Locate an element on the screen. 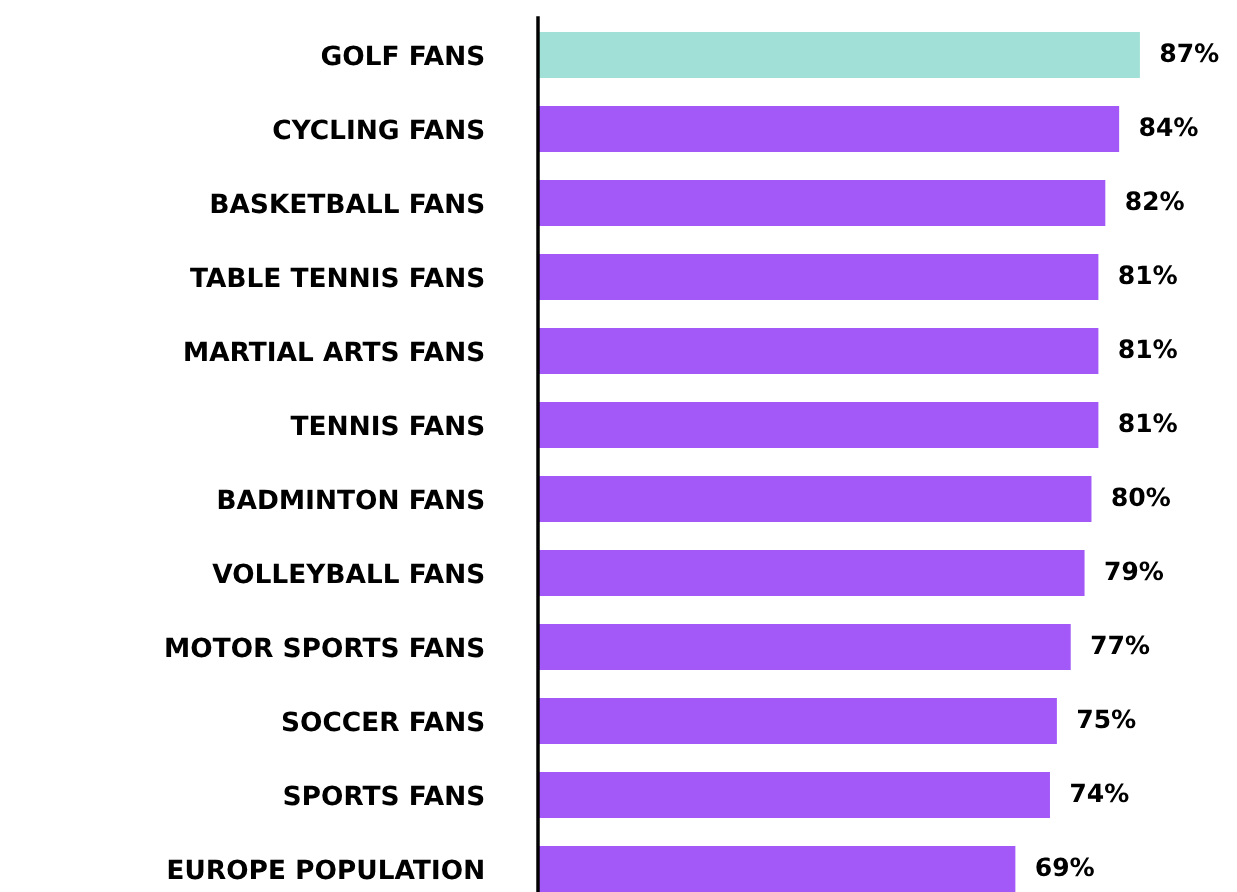 This screenshot has height=892, width=1237. data-label: 80% is located at coordinates (1141, 497).